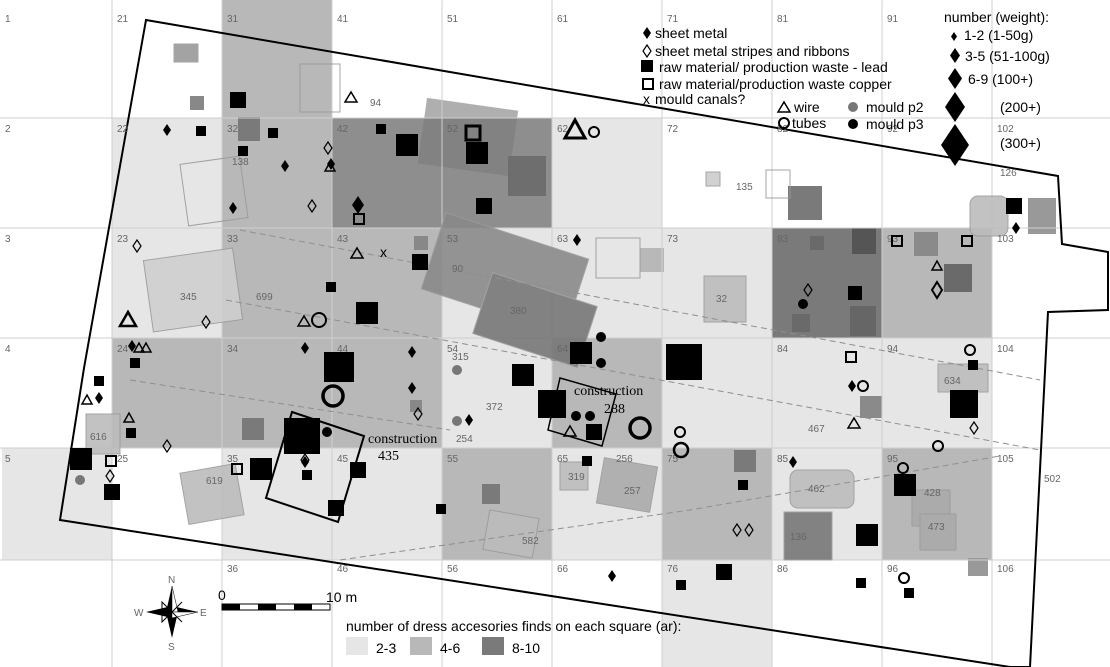  Describe the element at coordinates (563, 459) in the screenshot. I see `grid-cell-65: 65` at that location.